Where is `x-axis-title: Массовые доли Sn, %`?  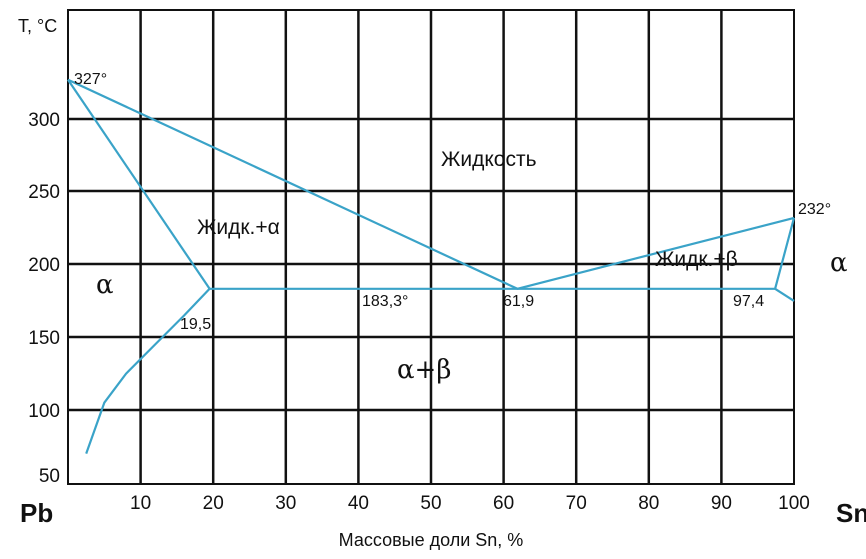
x-axis-title: Массовые доли Sn, % is located at coordinates (431, 540).